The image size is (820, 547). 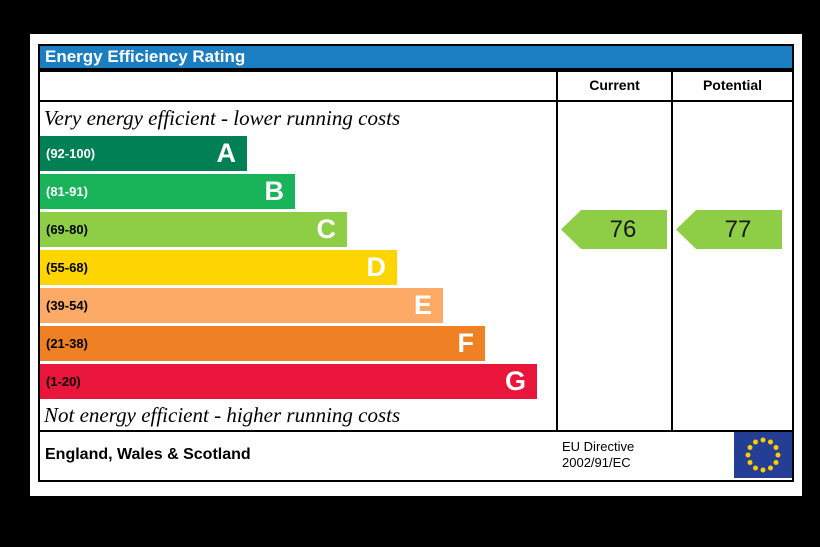 What do you see at coordinates (167, 191) in the screenshot?
I see `band-b: (81-91) B` at bounding box center [167, 191].